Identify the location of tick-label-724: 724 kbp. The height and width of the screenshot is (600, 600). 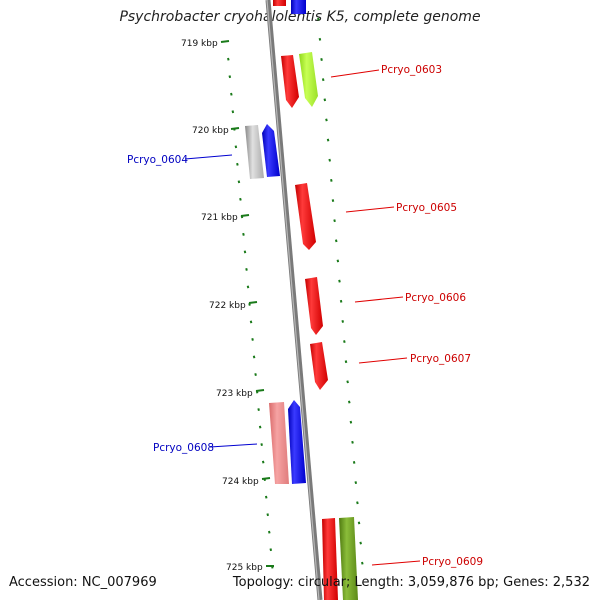
(240, 482).